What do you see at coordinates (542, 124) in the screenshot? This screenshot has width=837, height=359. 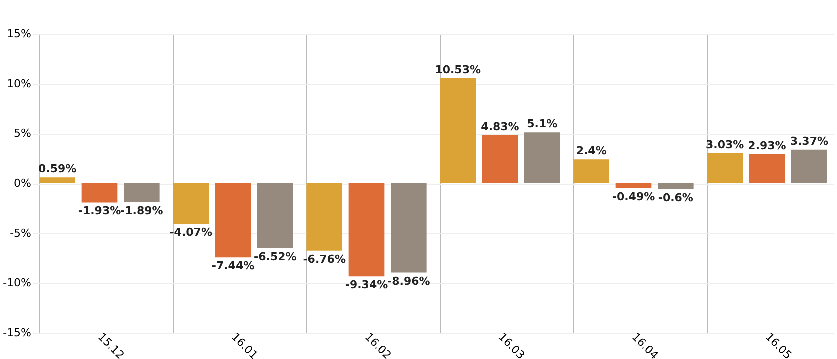 I see `data-label: 5.1%` at bounding box center [542, 124].